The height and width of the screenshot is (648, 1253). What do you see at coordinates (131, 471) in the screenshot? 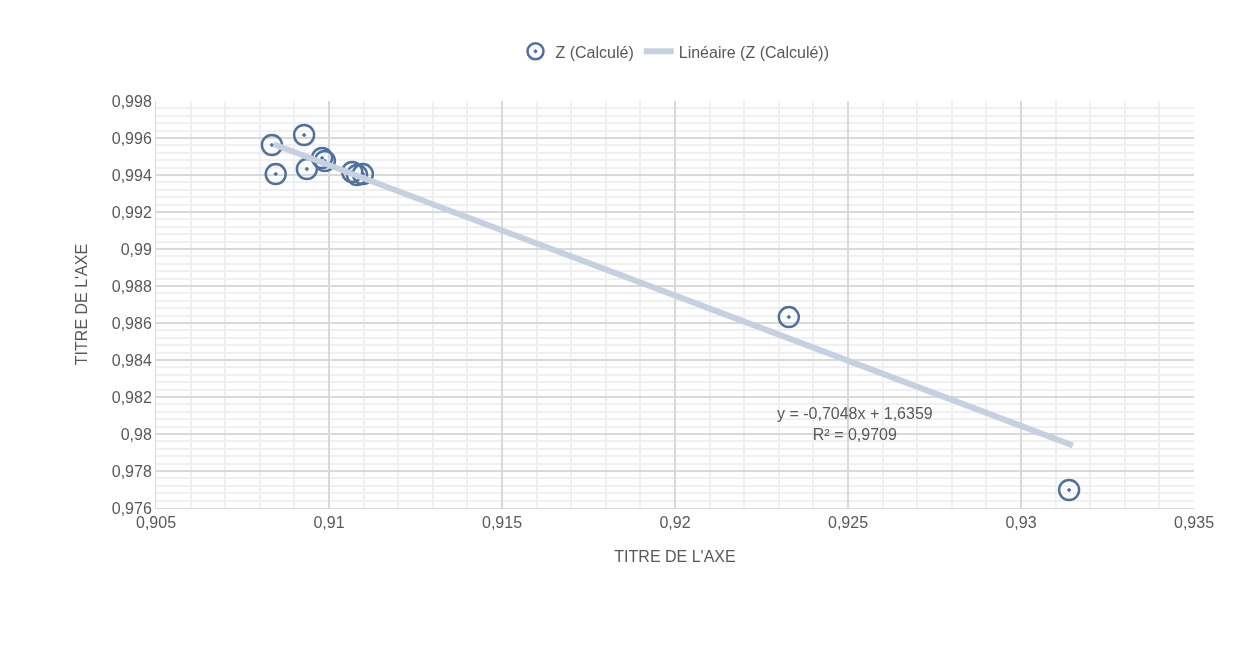
I see `y-tick-label: 0,978` at bounding box center [131, 471].